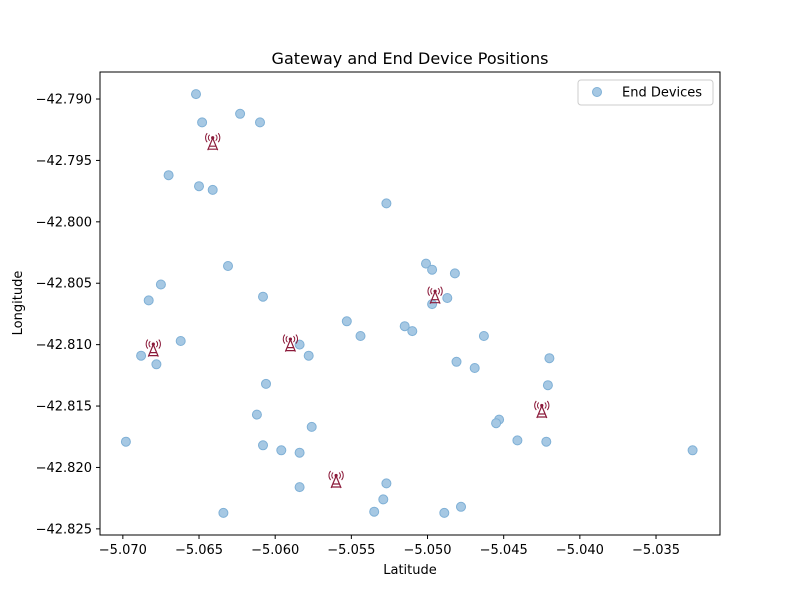  Describe the element at coordinates (410, 58) in the screenshot. I see `chart-title: Gateway and End Device Positions` at that location.